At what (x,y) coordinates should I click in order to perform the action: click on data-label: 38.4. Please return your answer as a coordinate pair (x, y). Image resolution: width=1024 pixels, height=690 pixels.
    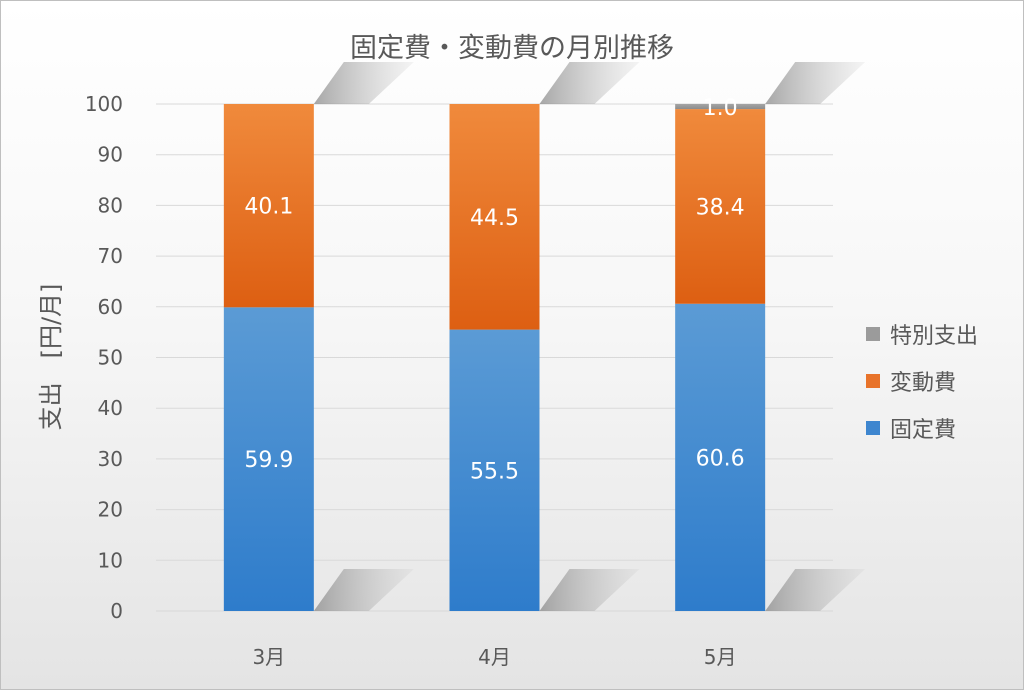
    Looking at the image, I should click on (720, 207).